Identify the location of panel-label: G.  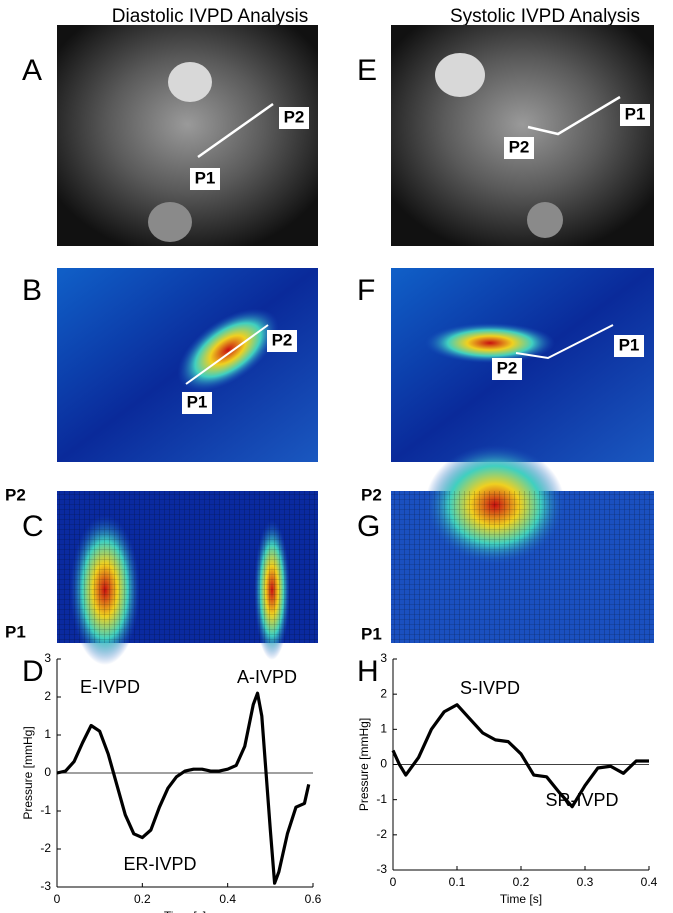
(368, 526).